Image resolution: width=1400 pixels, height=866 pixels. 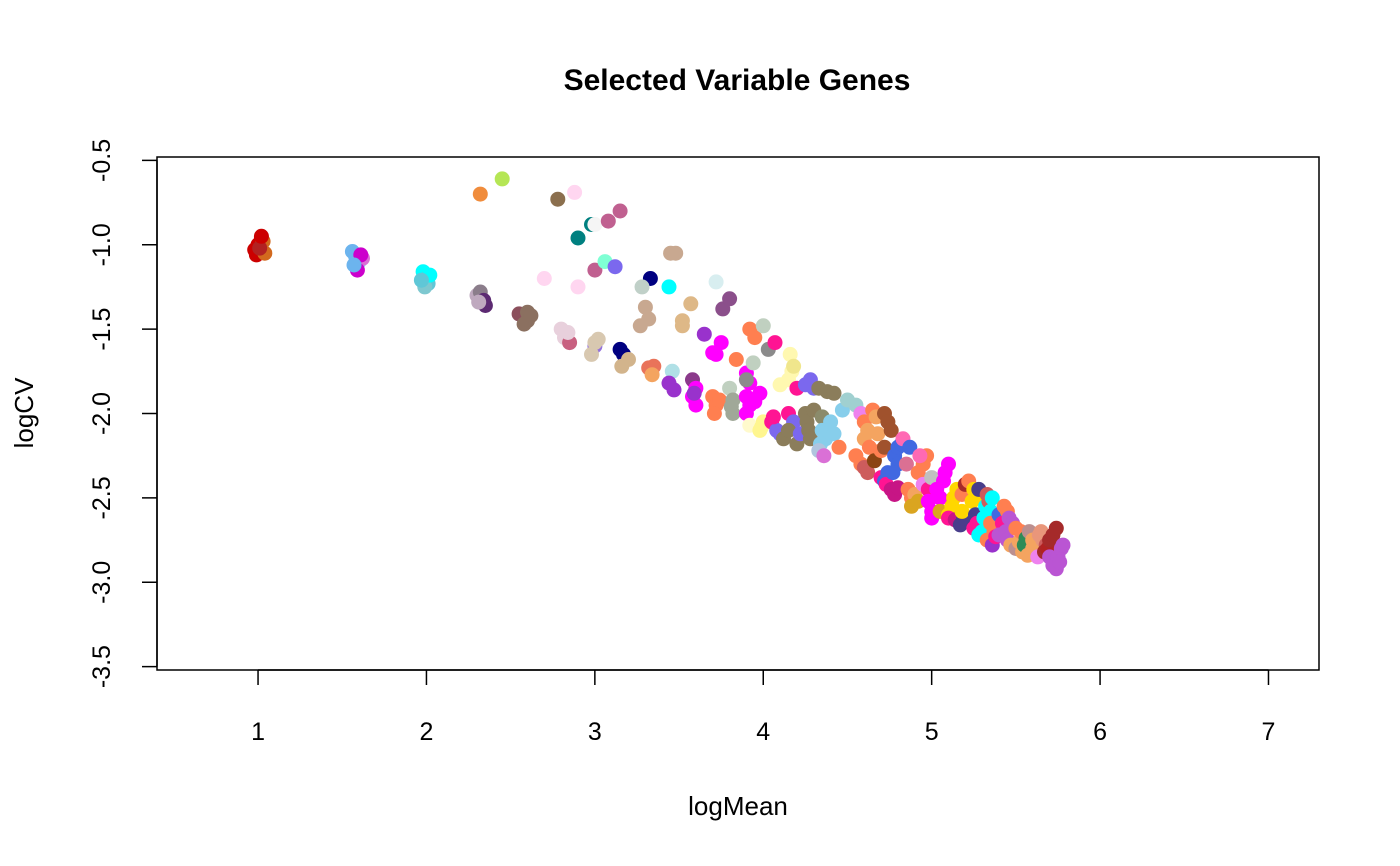 What do you see at coordinates (24, 412) in the screenshot?
I see `y-axis-label: logCV` at bounding box center [24, 412].